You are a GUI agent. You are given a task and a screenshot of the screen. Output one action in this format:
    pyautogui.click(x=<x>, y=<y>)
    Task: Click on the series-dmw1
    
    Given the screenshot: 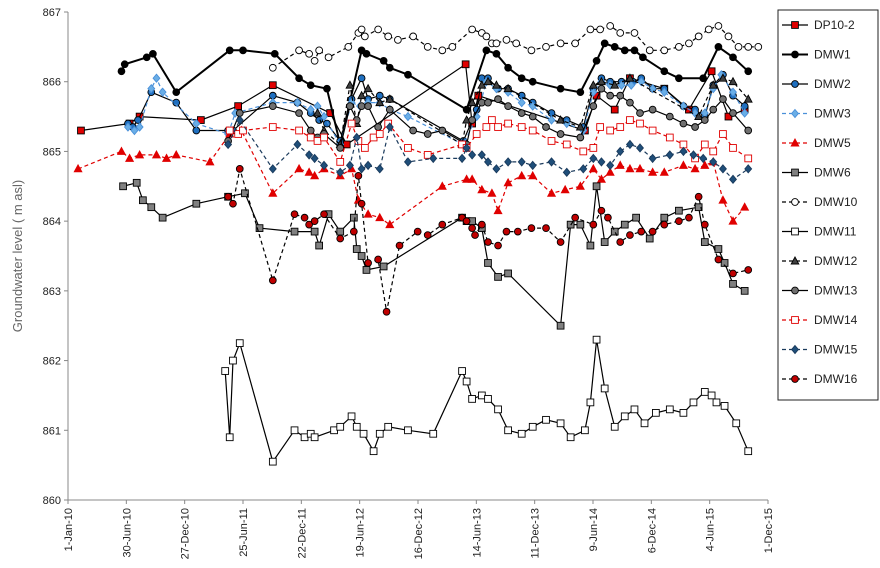 What is the action you would take?
    pyautogui.click(x=435, y=94)
    